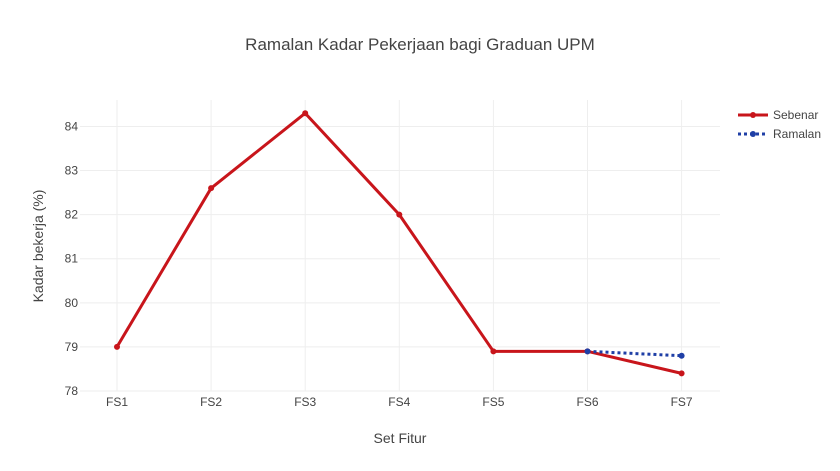 This screenshot has height=471, width=840. I want to click on x-axis-ticks: FS1 FS2 FS3 FS4 FS5 FS6 FS7, so click(399, 402).